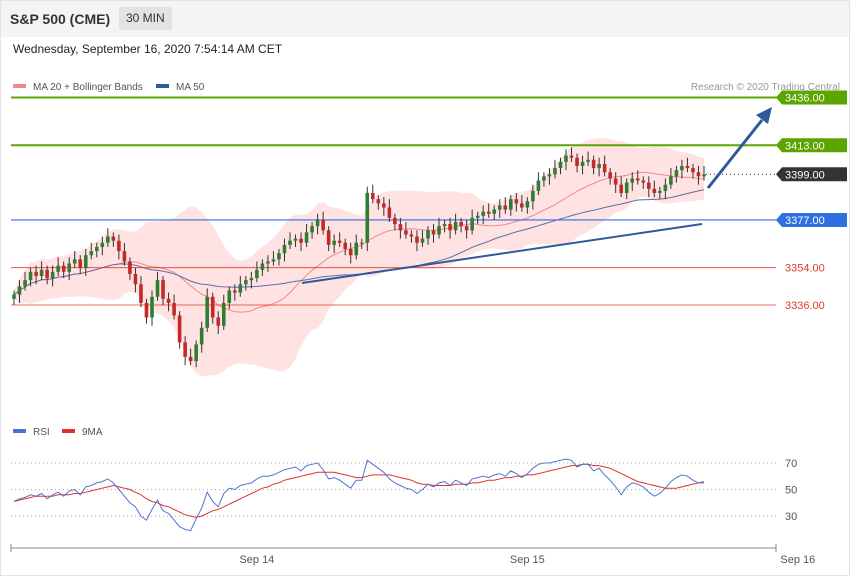 This screenshot has height=576, width=850. I want to click on rsi-line, so click(359, 495).